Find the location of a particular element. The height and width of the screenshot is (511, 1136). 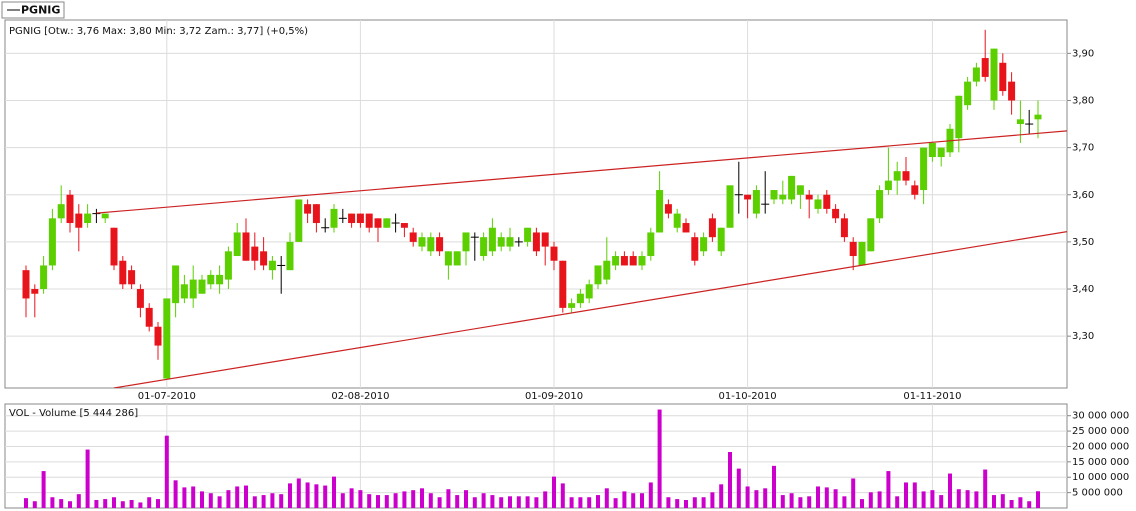

y-tick-label: 3,60 is located at coordinates (1083, 195).